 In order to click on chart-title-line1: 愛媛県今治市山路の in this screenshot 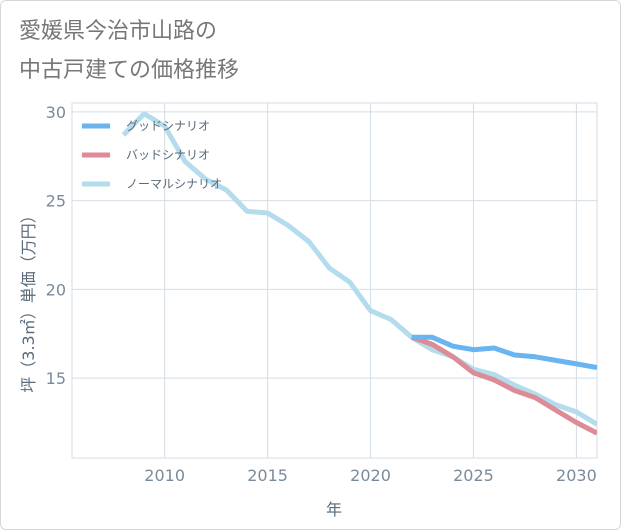, I will do `click(118, 31)`.